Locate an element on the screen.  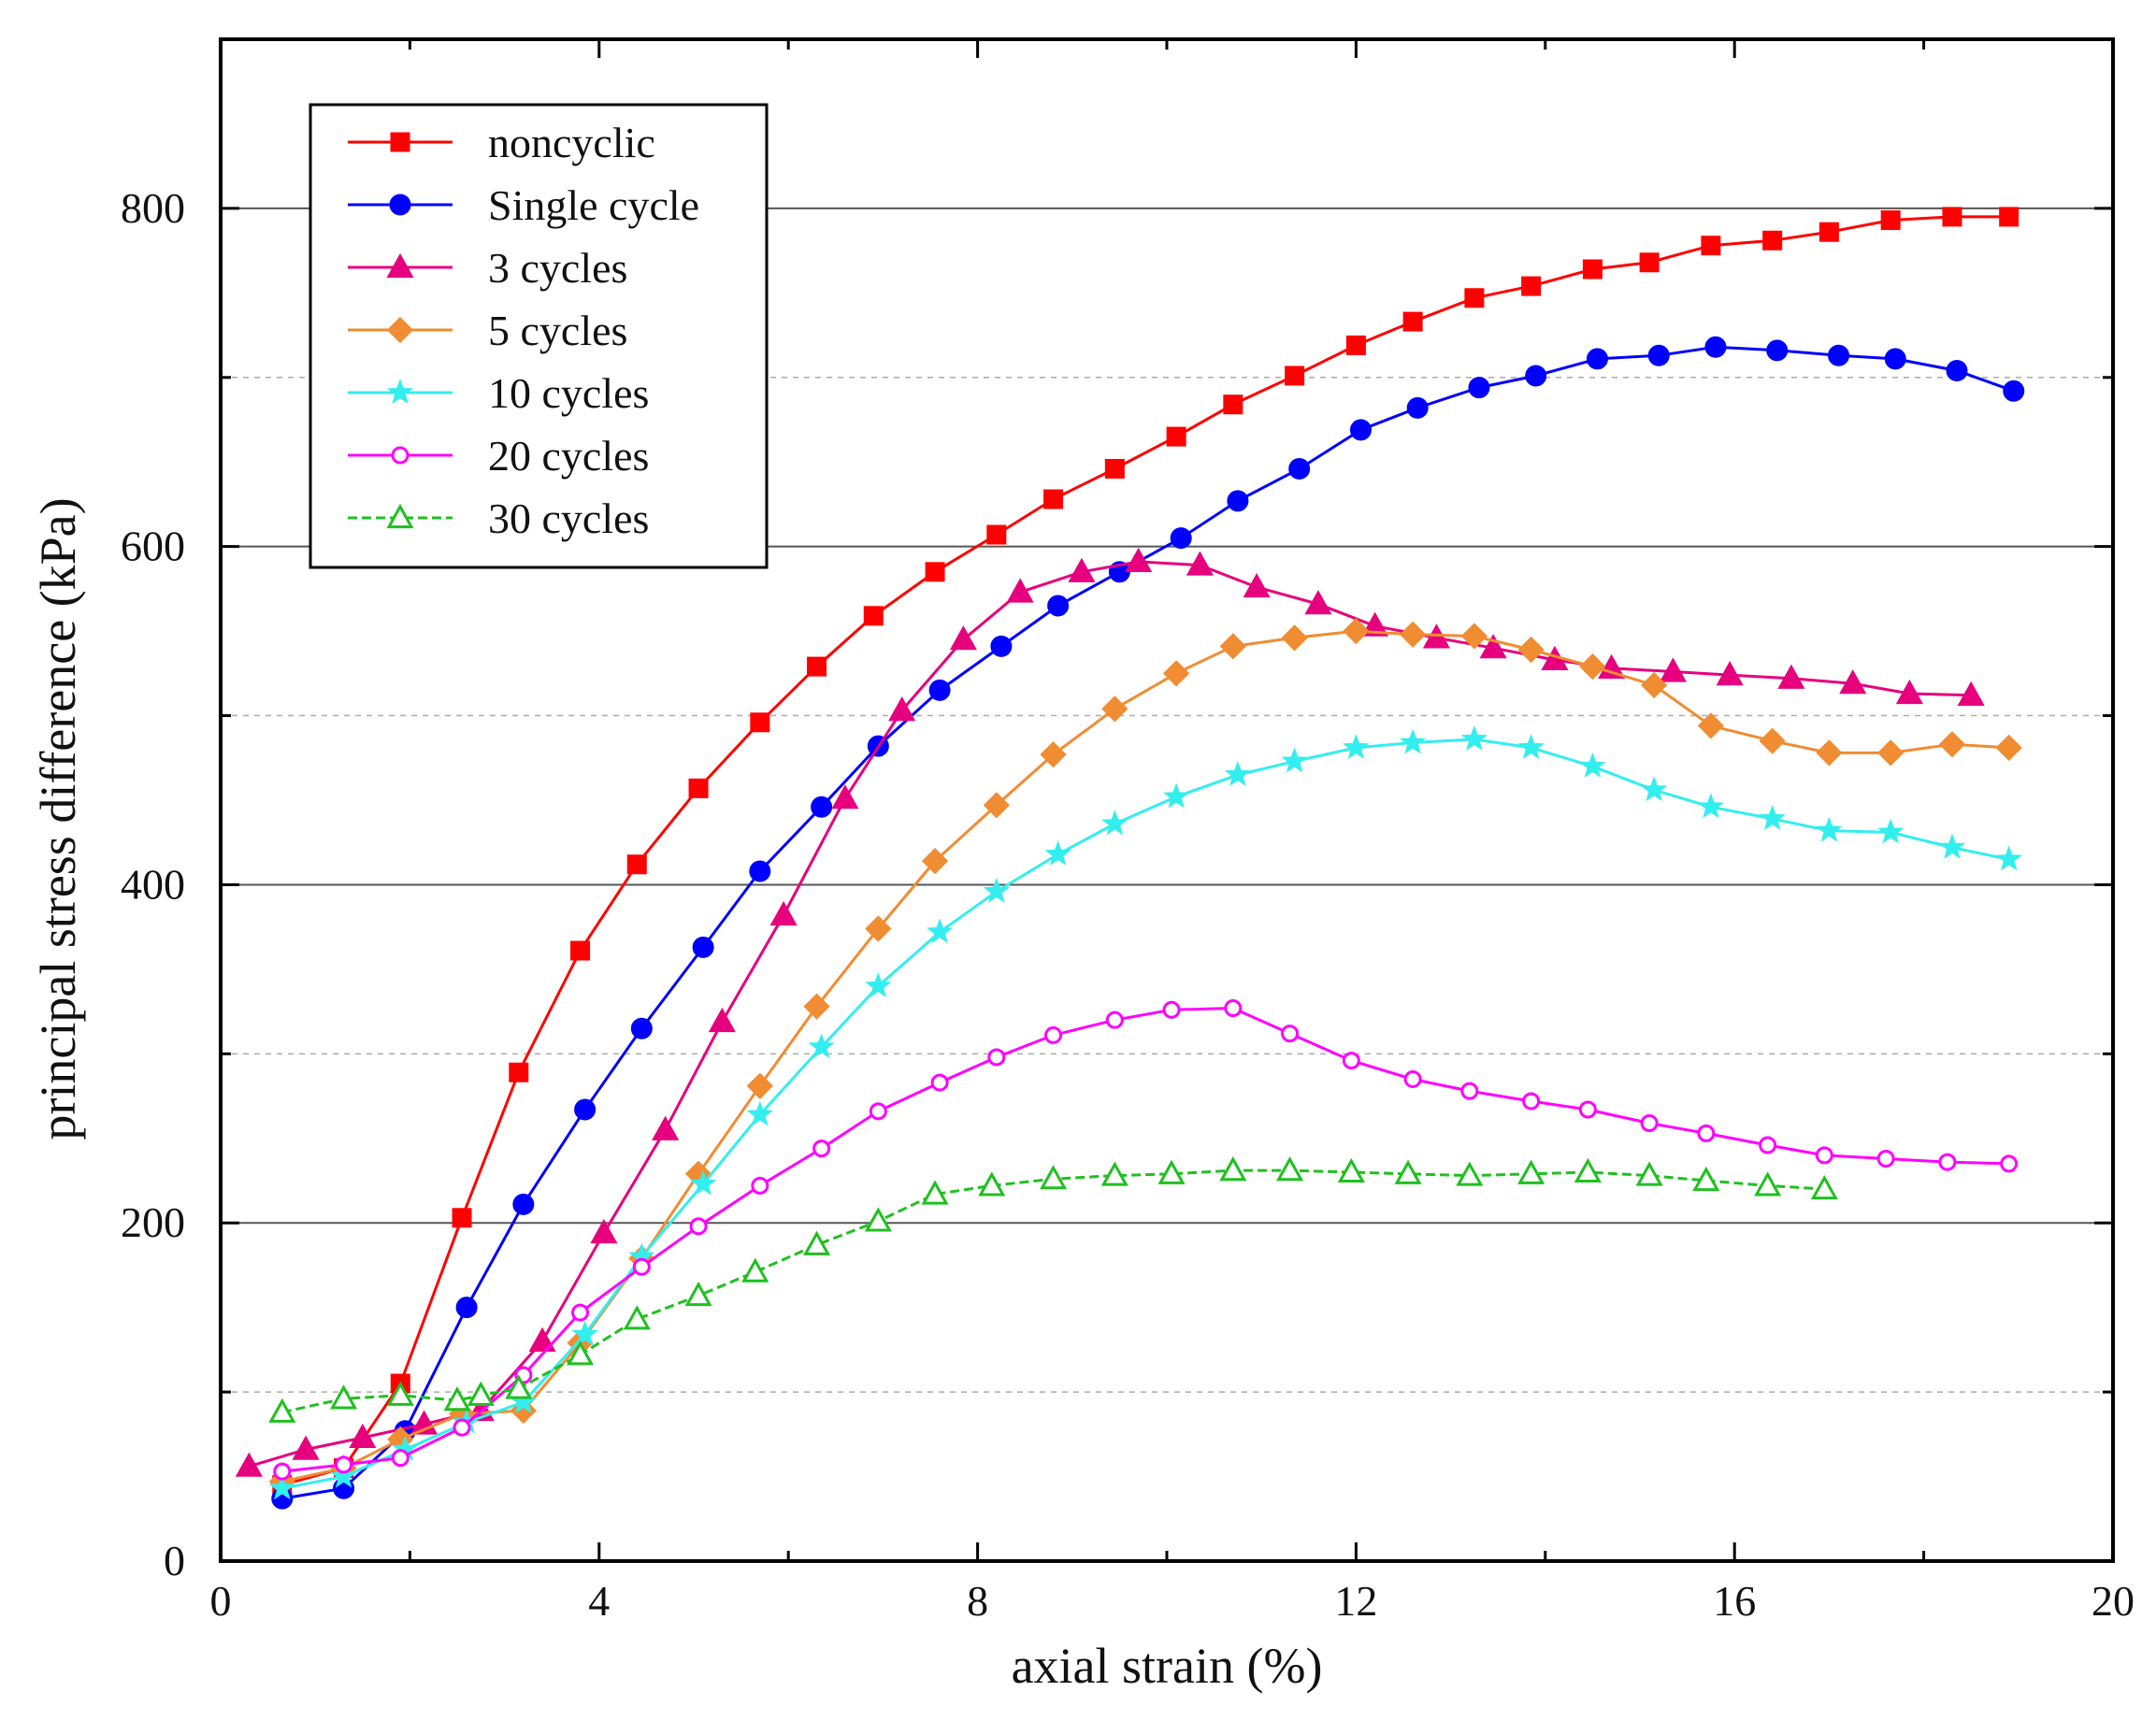
legend-label-3-cycles: 3 cycles is located at coordinates (557, 268).